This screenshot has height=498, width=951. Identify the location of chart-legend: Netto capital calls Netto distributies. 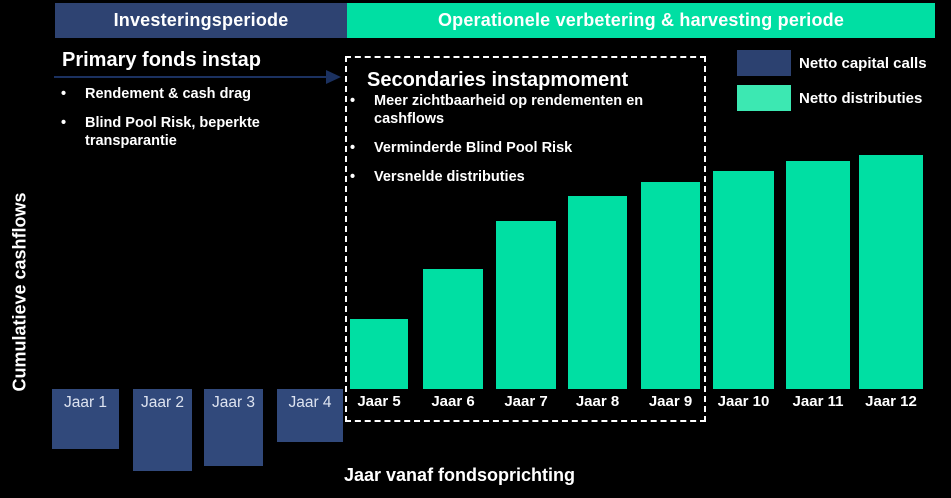
(832, 85).